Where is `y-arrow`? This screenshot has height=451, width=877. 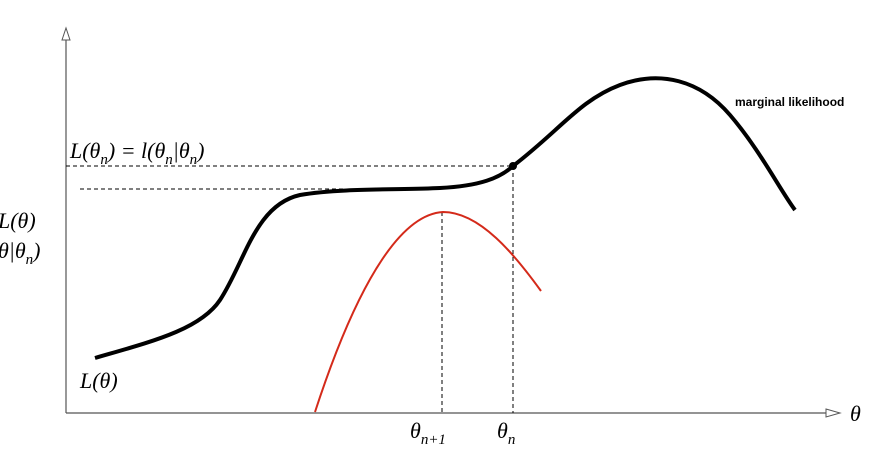 y-arrow is located at coordinates (66, 33).